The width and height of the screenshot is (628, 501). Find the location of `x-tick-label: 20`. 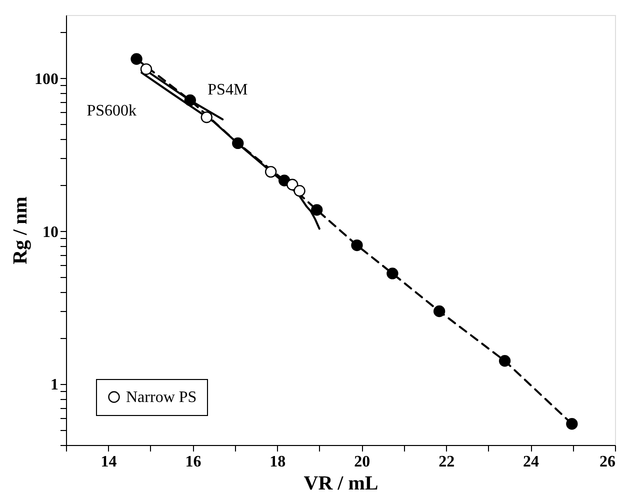

x-tick-label: 20 is located at coordinates (362, 462).